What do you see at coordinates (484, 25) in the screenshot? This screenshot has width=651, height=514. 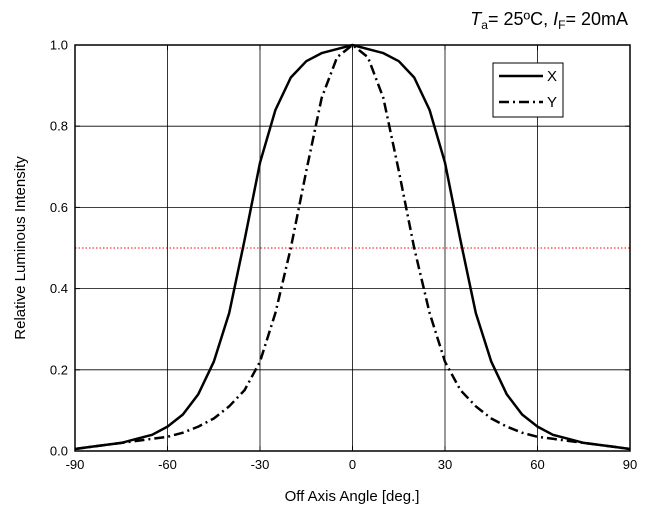 I see `ta-subscript: a` at bounding box center [484, 25].